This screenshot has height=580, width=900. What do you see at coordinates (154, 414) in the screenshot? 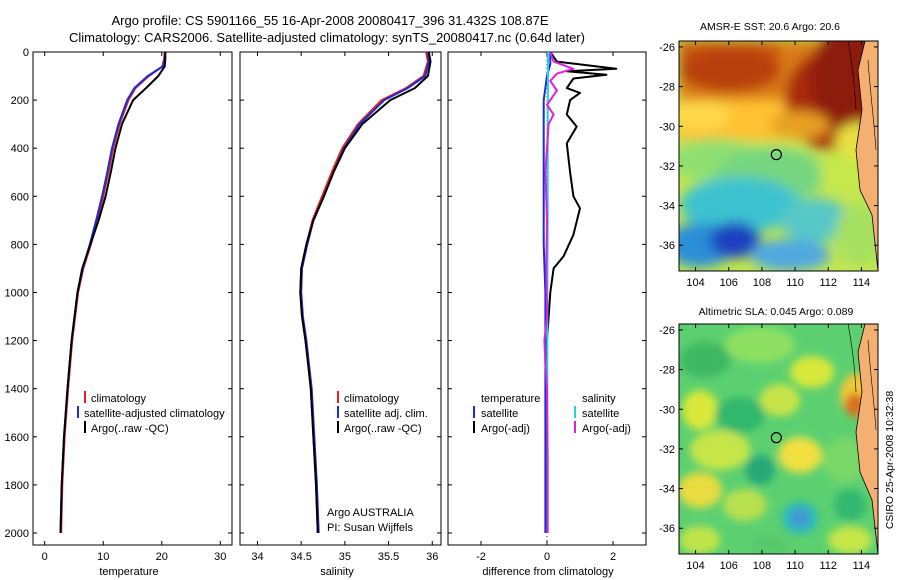
I see `legend-label-satellite-adjusted: satellite-adjusted climatology` at bounding box center [154, 414].